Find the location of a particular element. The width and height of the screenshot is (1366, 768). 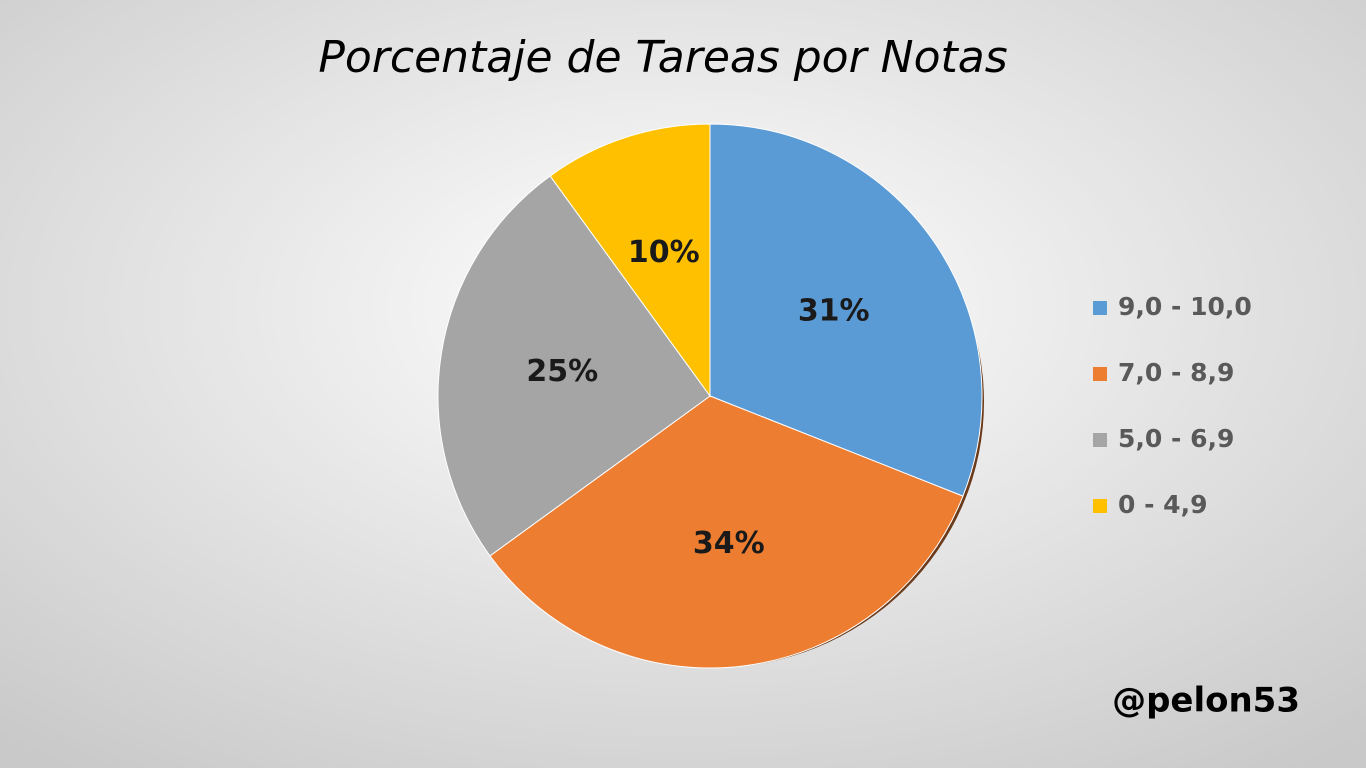

annotation: @pelon53 is located at coordinates (1206, 701).